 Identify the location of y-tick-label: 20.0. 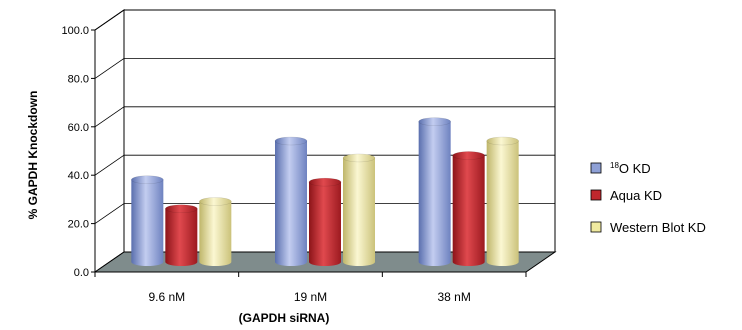
(78, 225).